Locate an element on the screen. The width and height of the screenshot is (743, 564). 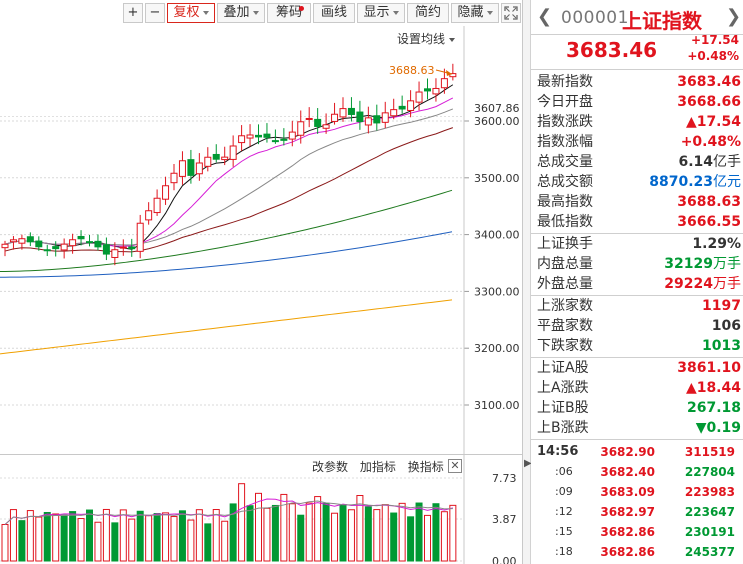
stat-number: 1013 is located at coordinates (721, 346).